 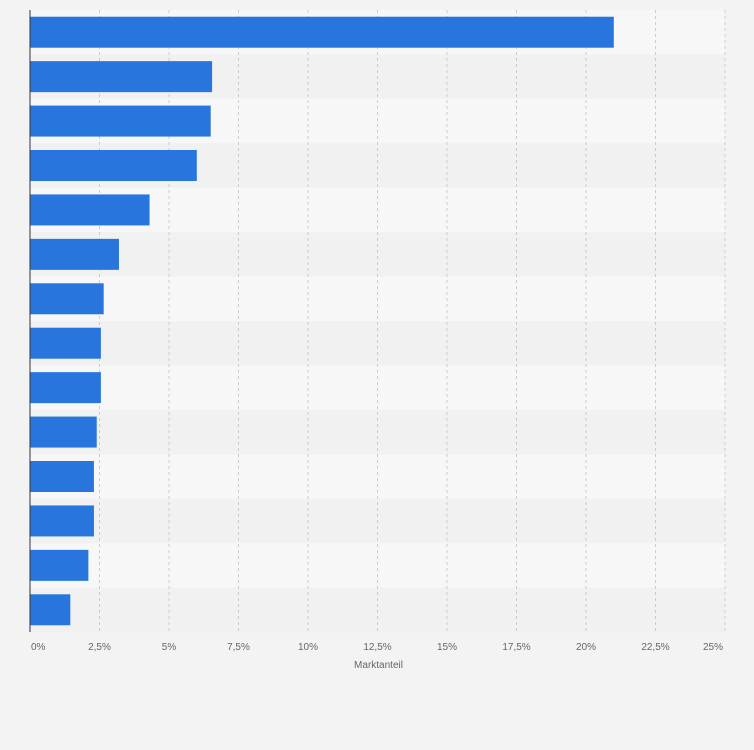 I want to click on x-axis-title: Marktanteil, so click(x=378, y=665).